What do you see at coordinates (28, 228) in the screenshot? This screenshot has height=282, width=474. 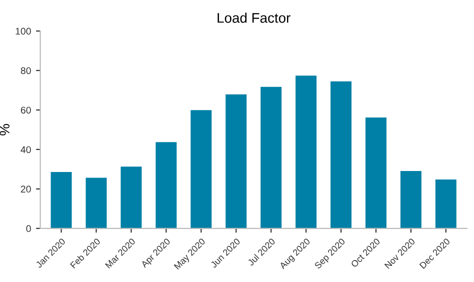 I see `y-tick-label: 0` at bounding box center [28, 228].